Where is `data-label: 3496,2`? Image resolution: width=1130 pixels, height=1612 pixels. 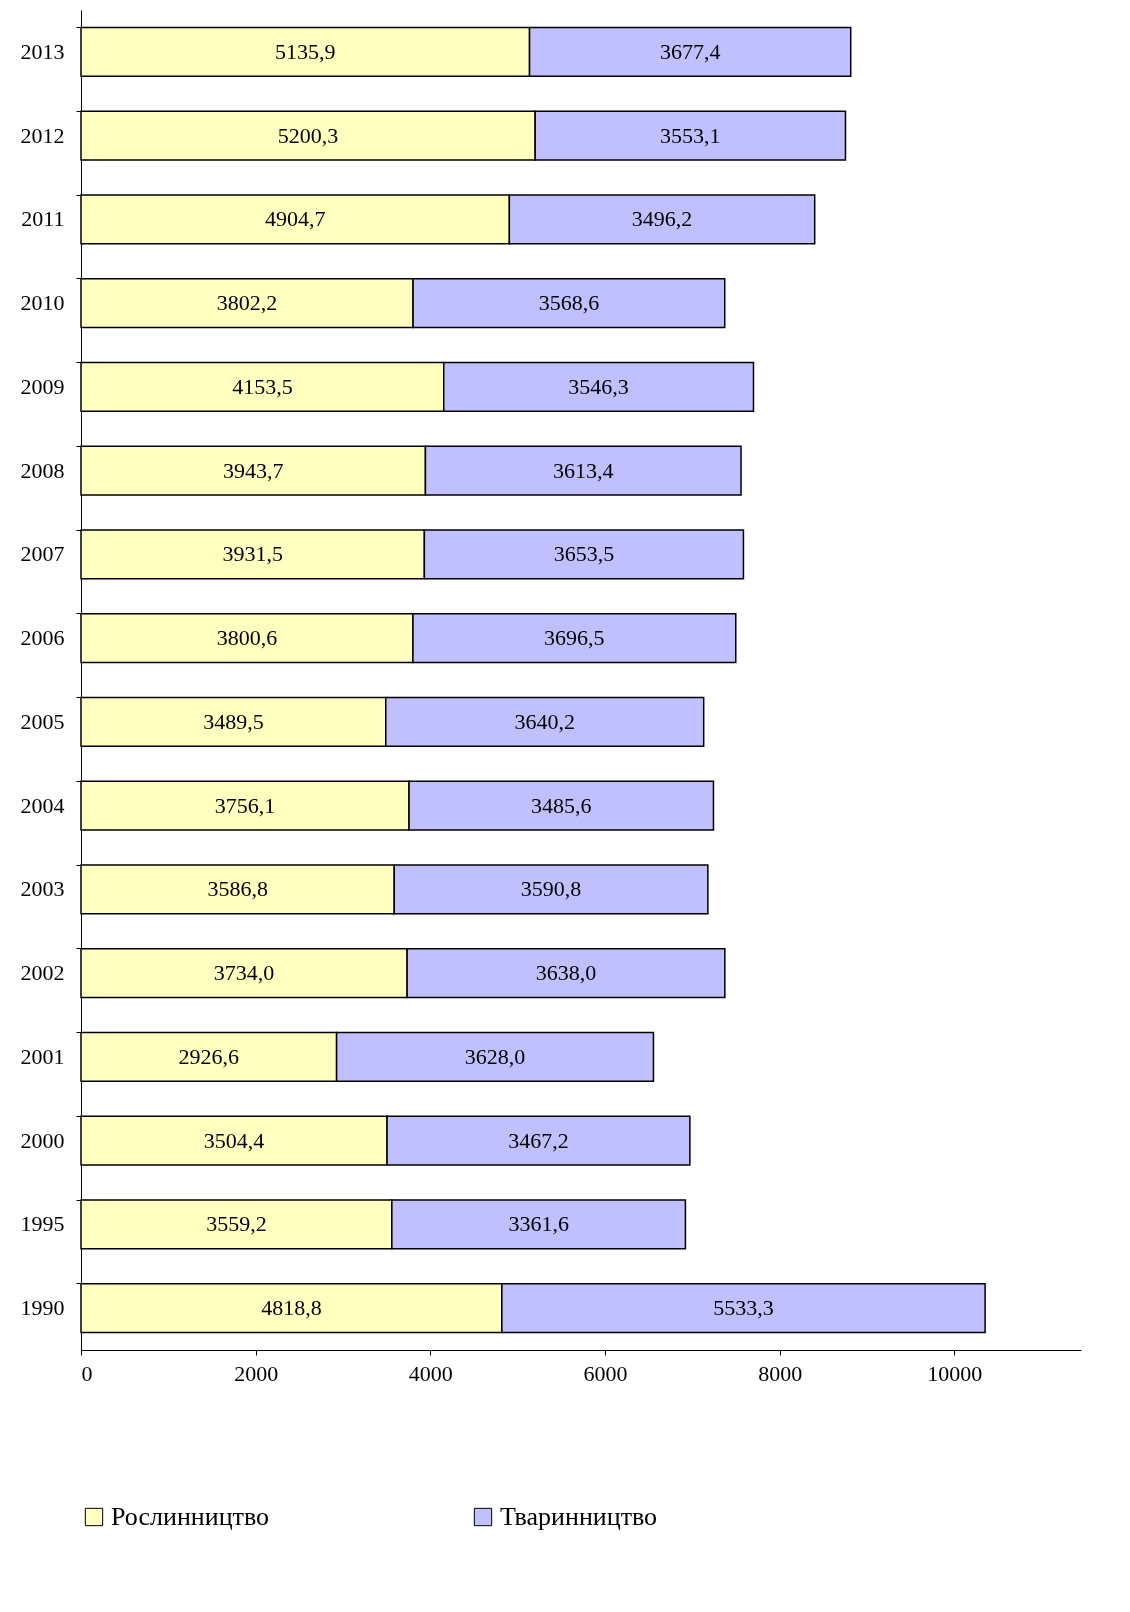
data-label: 3496,2 is located at coordinates (662, 219).